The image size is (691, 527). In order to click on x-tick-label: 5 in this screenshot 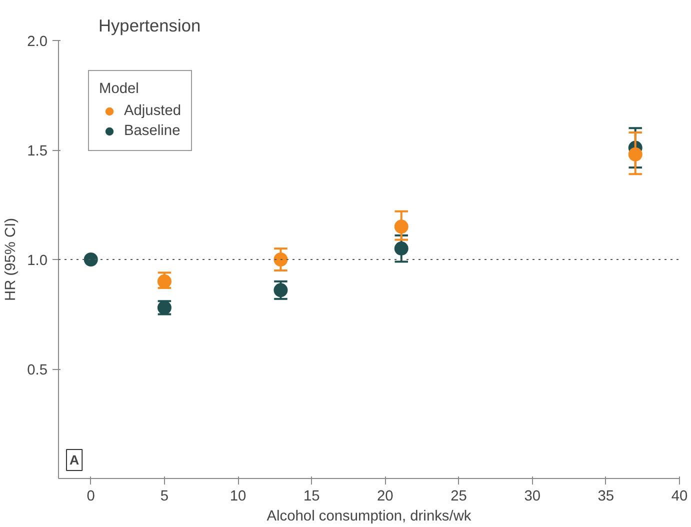, I will do `click(164, 496)`.